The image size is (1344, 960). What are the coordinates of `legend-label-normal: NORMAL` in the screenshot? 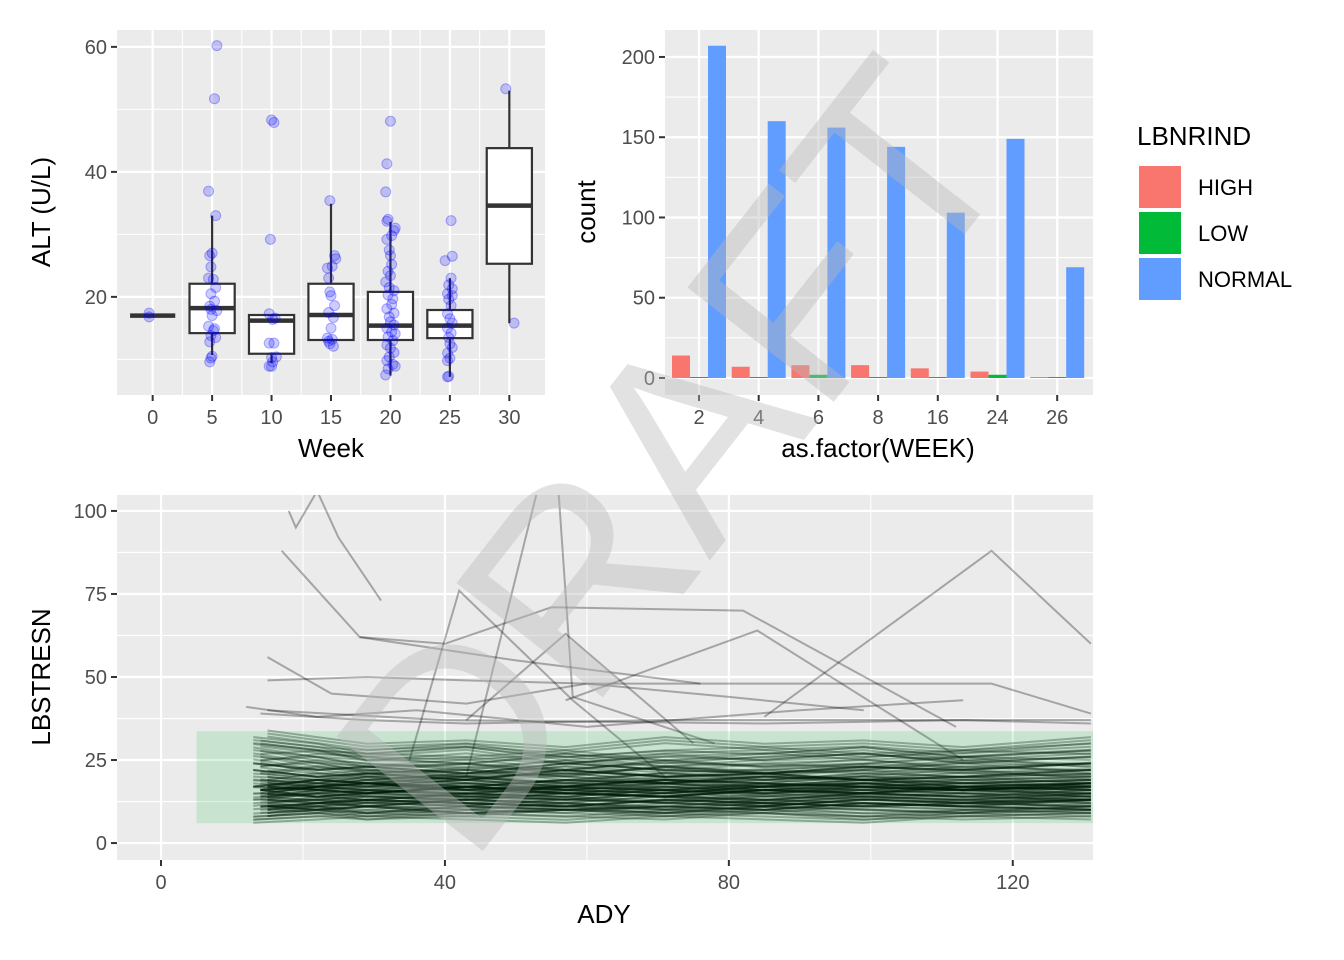 It's located at (1245, 279).